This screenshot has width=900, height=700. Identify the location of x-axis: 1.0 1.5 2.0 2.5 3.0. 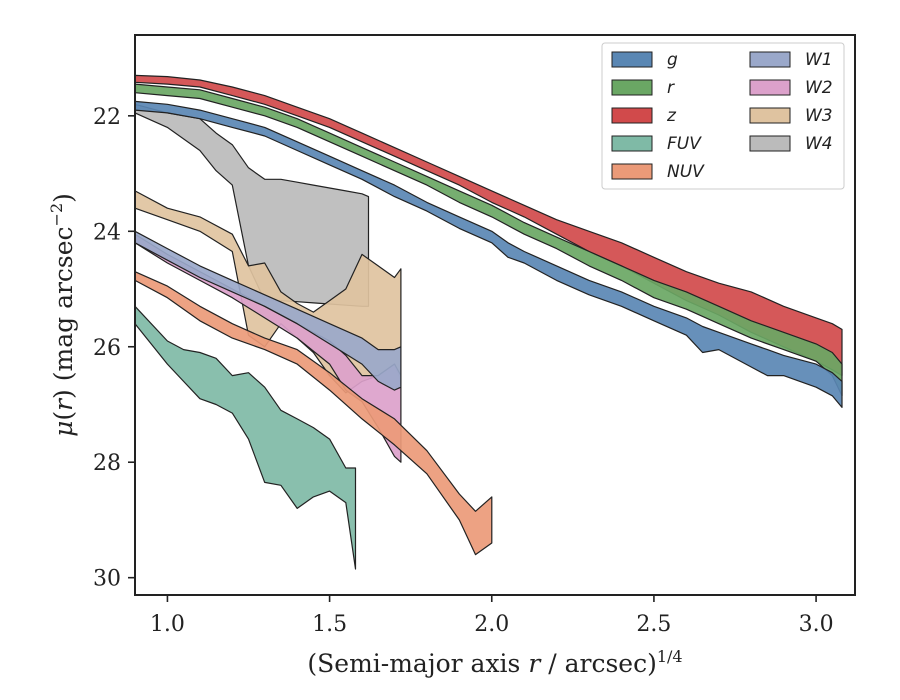
(492, 616).